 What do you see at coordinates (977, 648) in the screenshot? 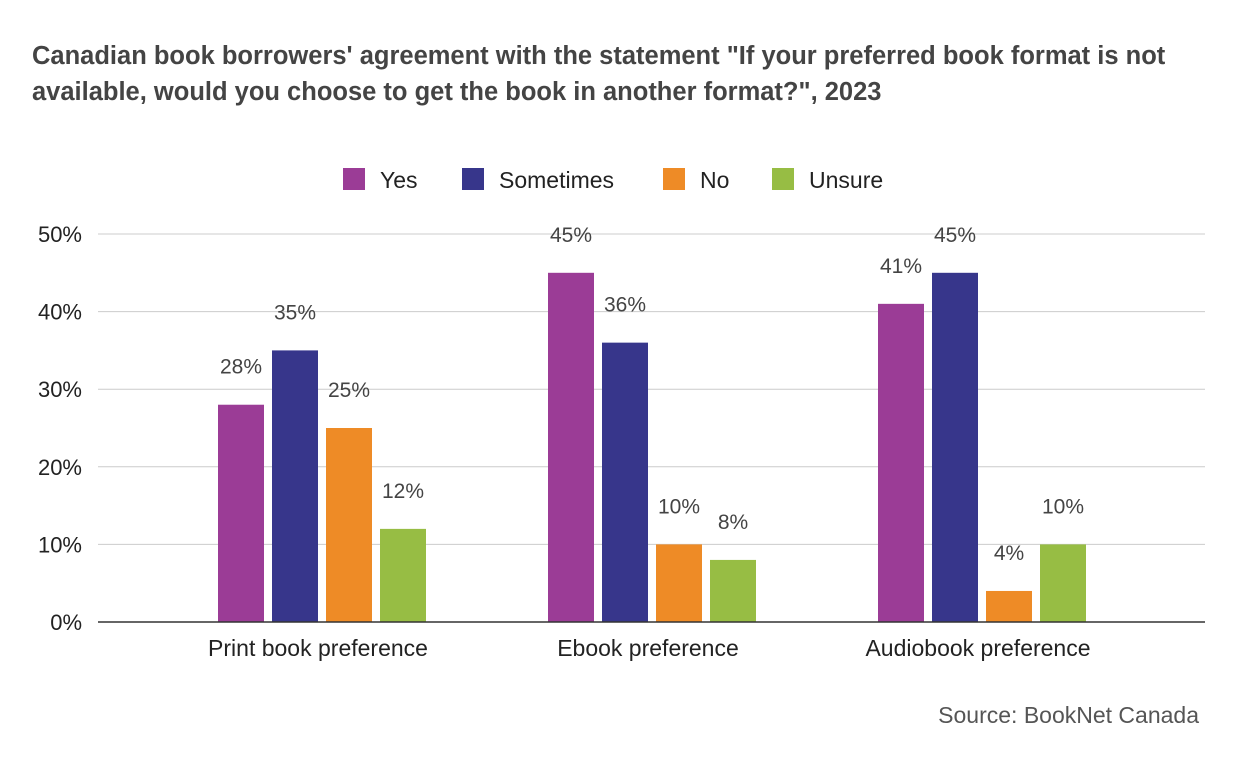
I see `x-tick-label: Audiobook preference` at bounding box center [977, 648].